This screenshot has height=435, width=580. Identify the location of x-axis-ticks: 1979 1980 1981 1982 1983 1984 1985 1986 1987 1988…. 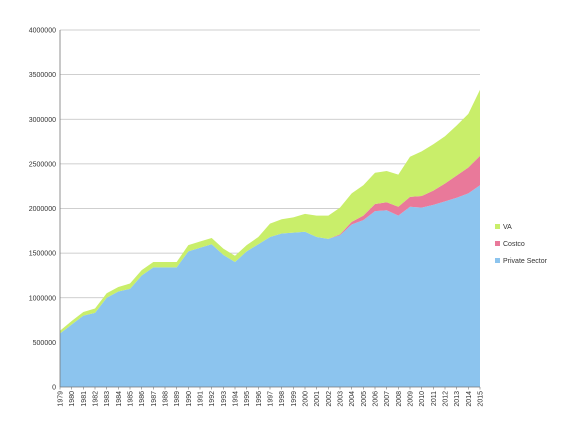
(271, 397).